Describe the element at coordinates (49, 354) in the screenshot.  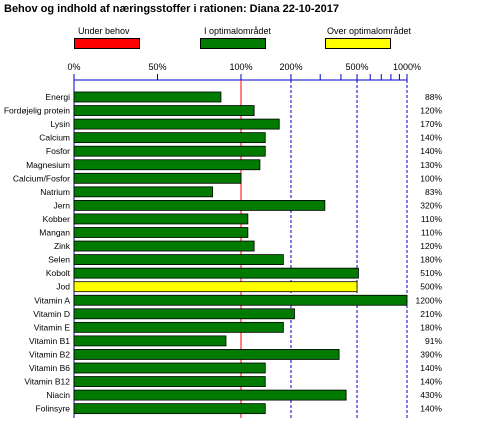
I see `category-label: Vitamin B2` at that location.